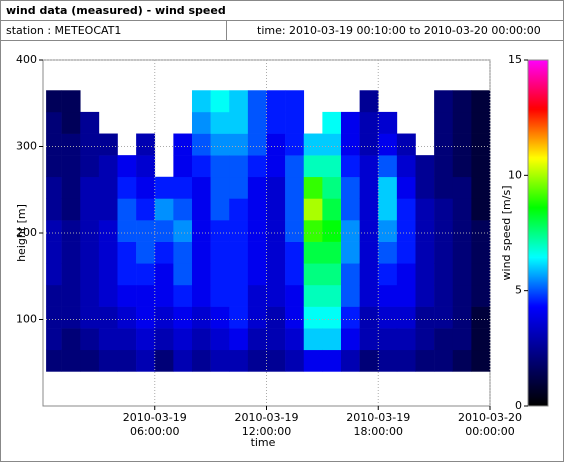  Describe the element at coordinates (155, 424) in the screenshot. I see `x-tick-label: 2010-03-19 06:00:00` at that location.